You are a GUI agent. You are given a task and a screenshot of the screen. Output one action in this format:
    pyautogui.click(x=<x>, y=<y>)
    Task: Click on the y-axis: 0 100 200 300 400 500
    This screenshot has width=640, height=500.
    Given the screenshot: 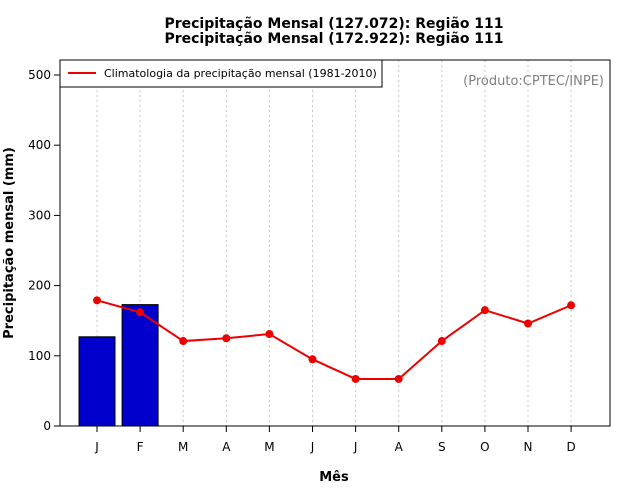 What is the action you would take?
    pyautogui.click(x=44, y=250)
    